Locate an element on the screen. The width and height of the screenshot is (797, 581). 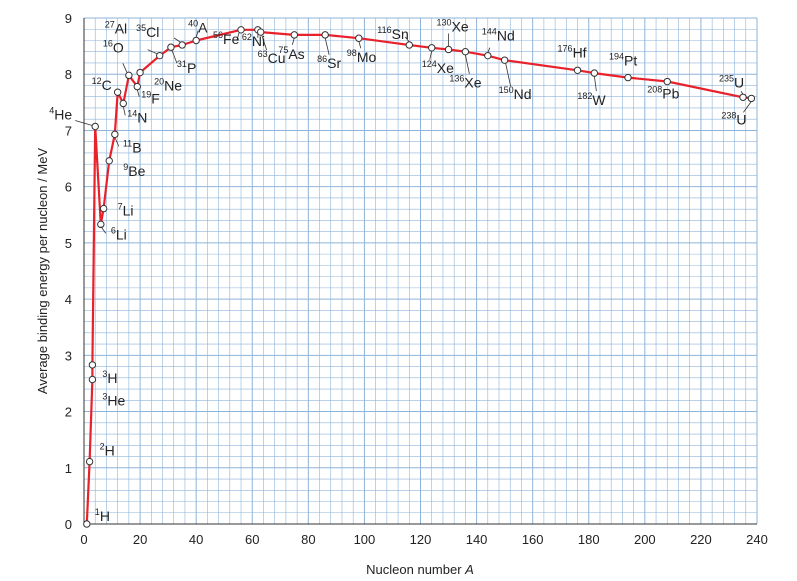
mass-number: 144 is located at coordinates (489, 32).